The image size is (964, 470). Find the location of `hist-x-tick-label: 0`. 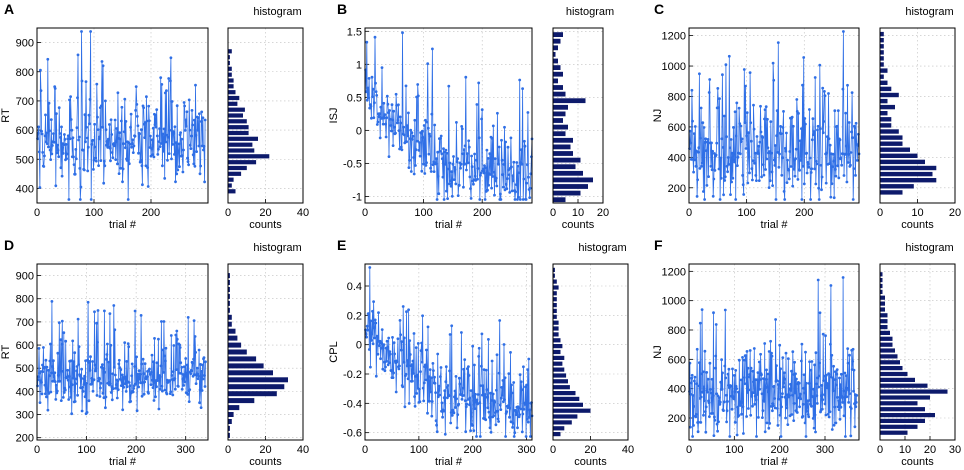

hist-x-tick-label: 0 is located at coordinates (553, 213).